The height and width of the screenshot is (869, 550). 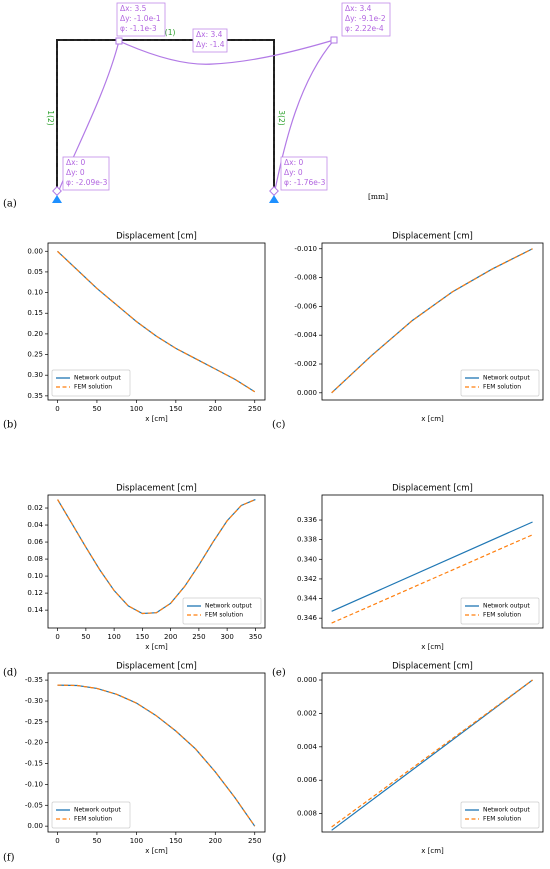 I want to click on y-tick-label: -0.20, so click(x=34, y=743).